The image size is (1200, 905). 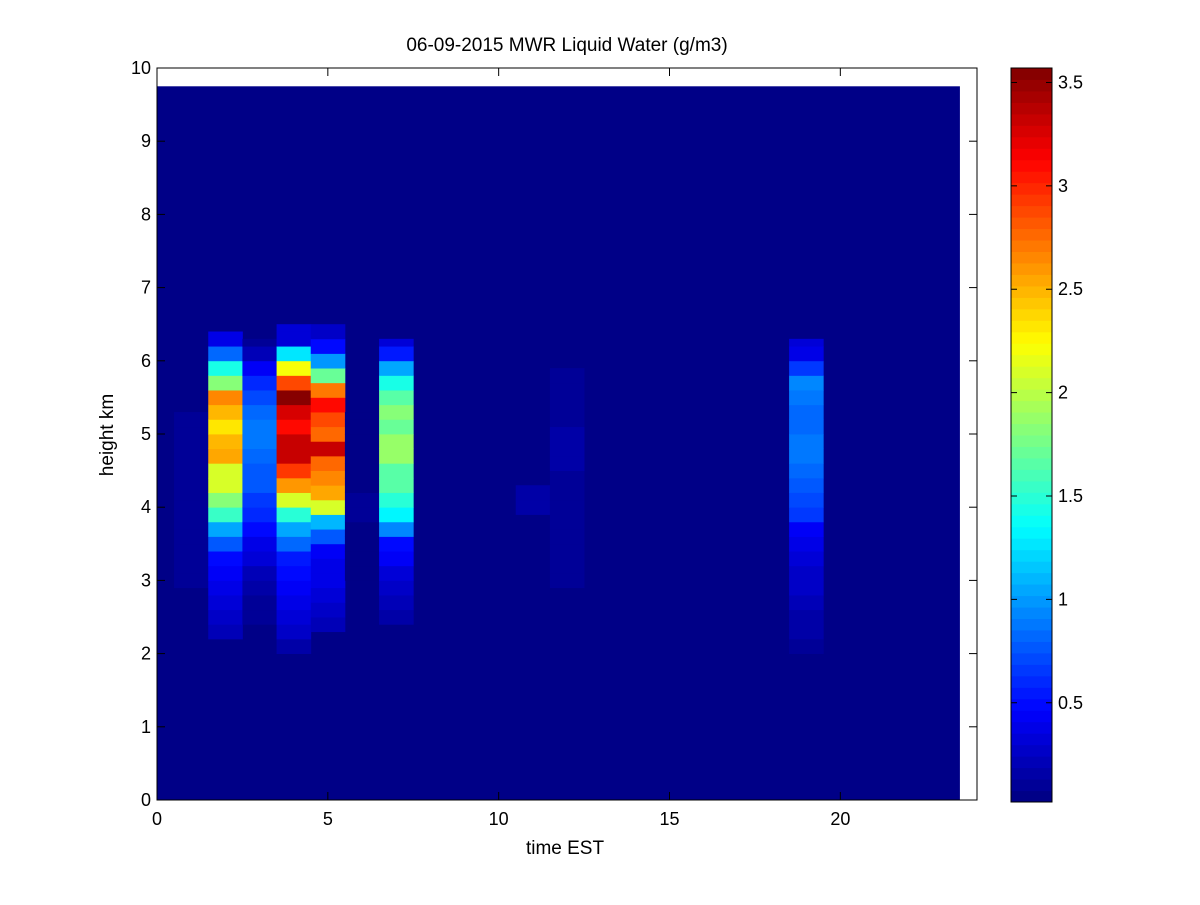 What do you see at coordinates (146, 214) in the screenshot?
I see `y-tick-label: 8` at bounding box center [146, 214].